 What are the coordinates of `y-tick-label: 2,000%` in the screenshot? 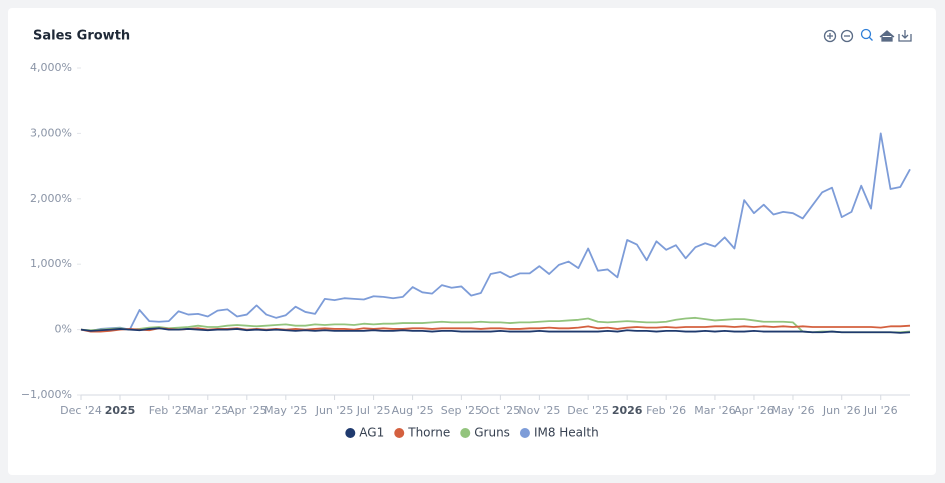 It's located at (51, 198).